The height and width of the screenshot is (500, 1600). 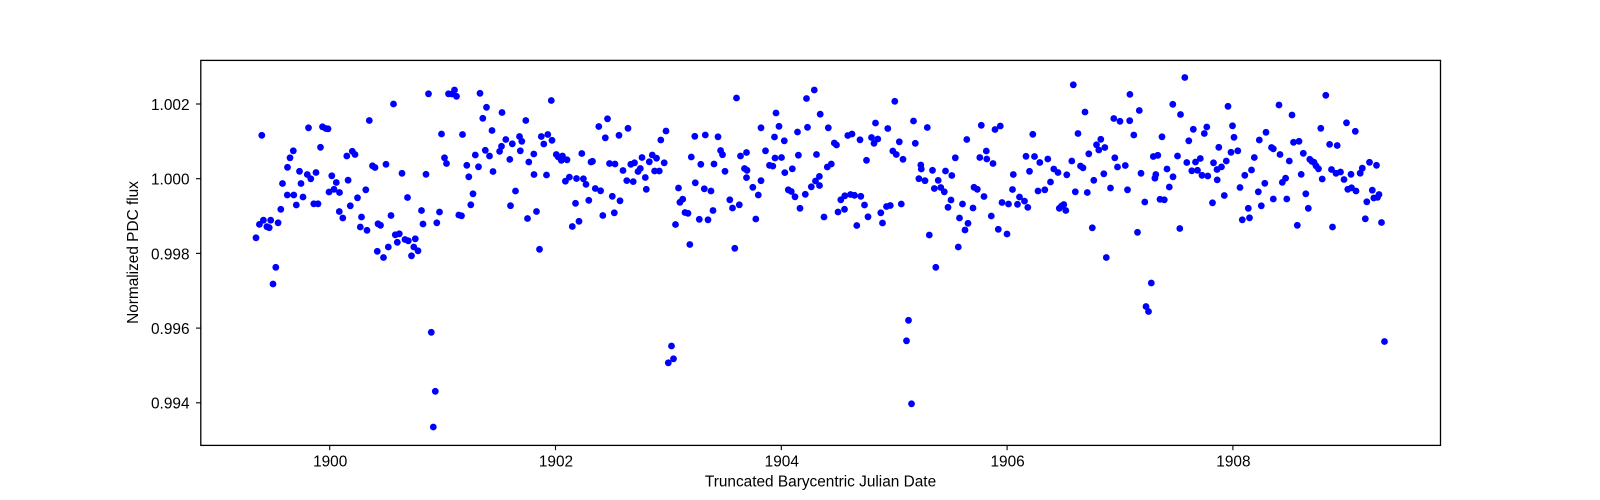 What do you see at coordinates (820, 482) in the screenshot?
I see `svg-text:Truncated Barycentric Julian D: Truncated Barycentric Julian Date` at bounding box center [820, 482].